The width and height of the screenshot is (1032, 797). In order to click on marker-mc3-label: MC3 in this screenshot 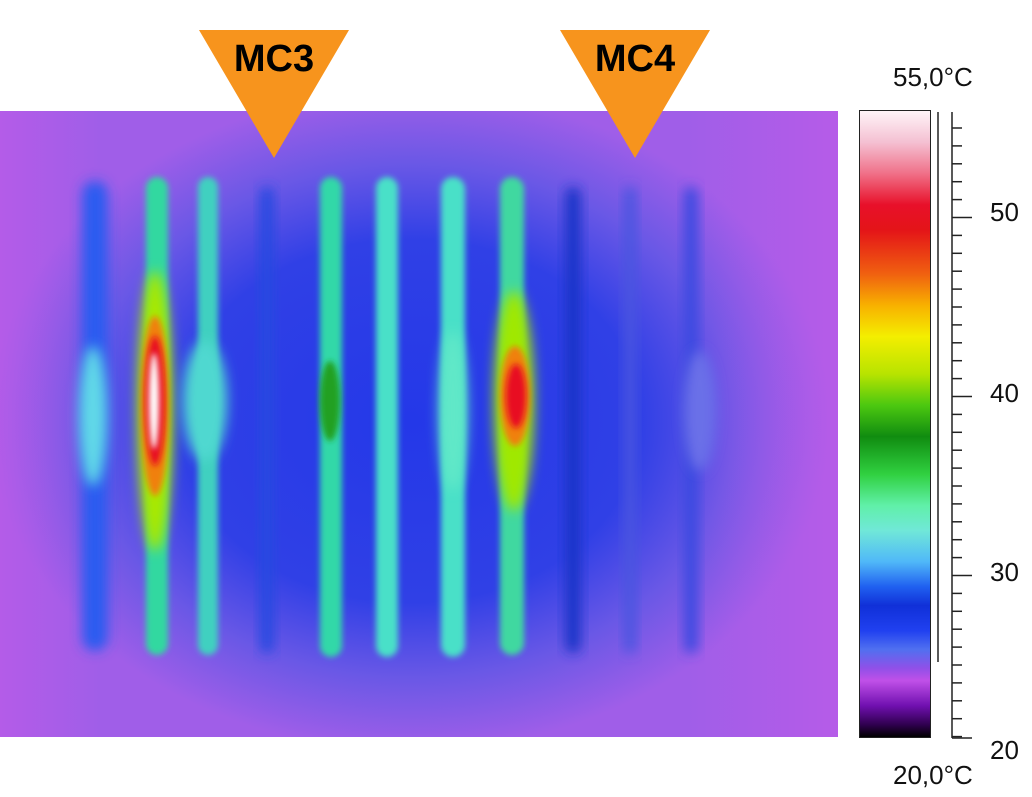, I will do `click(274, 59)`.